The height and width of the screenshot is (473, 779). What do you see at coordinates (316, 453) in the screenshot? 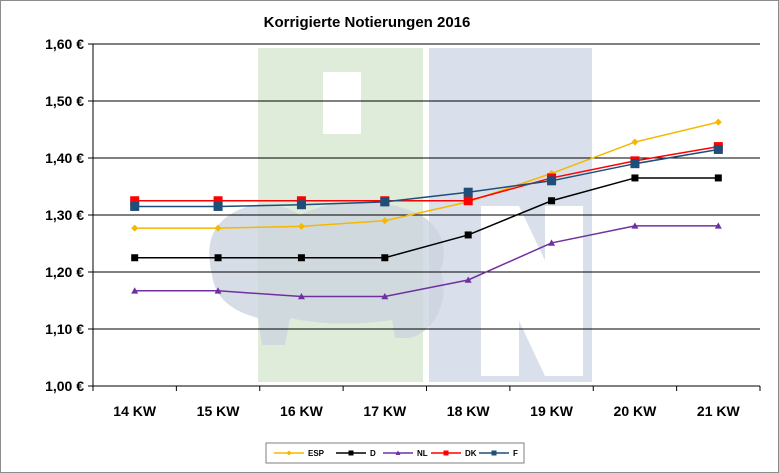
I see `legend-label: ESP` at bounding box center [316, 453].